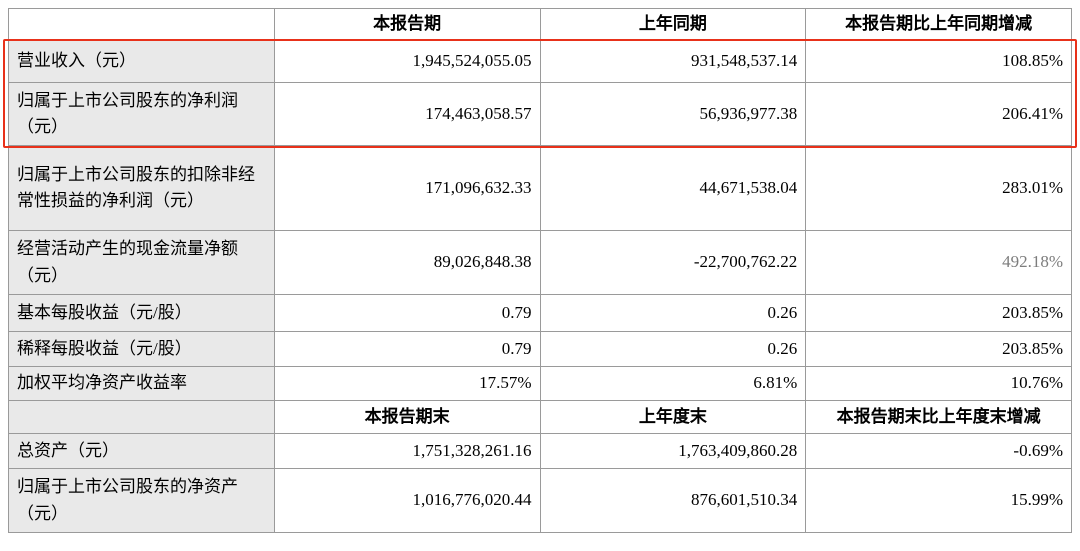 The height and width of the screenshot is (551, 1080). Describe the element at coordinates (938, 417) in the screenshot. I see `col-header-change-period-end: 本报告期末比上年度末增减` at that location.